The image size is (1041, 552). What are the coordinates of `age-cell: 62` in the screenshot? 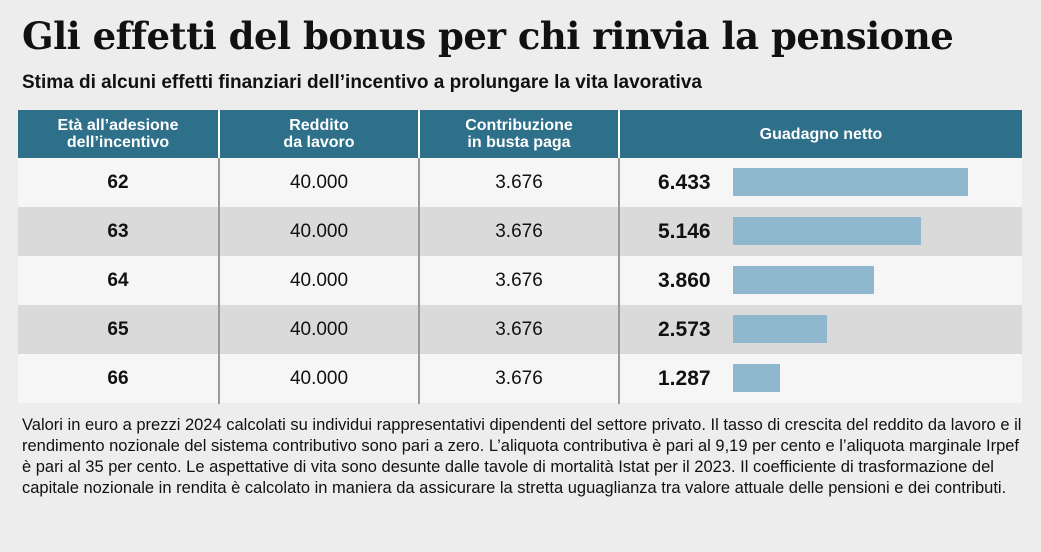 It's located at (118, 182).